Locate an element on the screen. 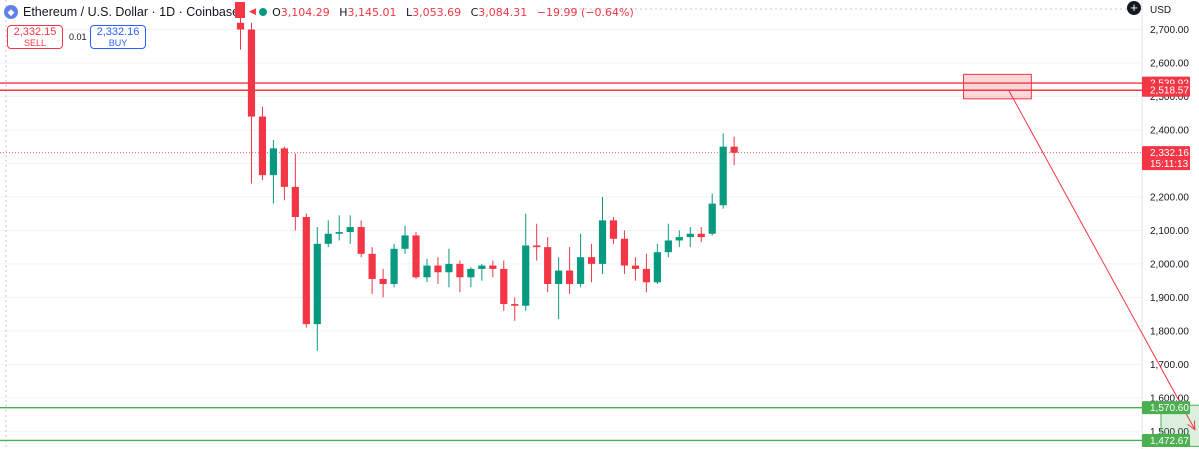 This screenshot has height=449, width=1199. current-price-countdown: 15:11:13 is located at coordinates (1169, 164).